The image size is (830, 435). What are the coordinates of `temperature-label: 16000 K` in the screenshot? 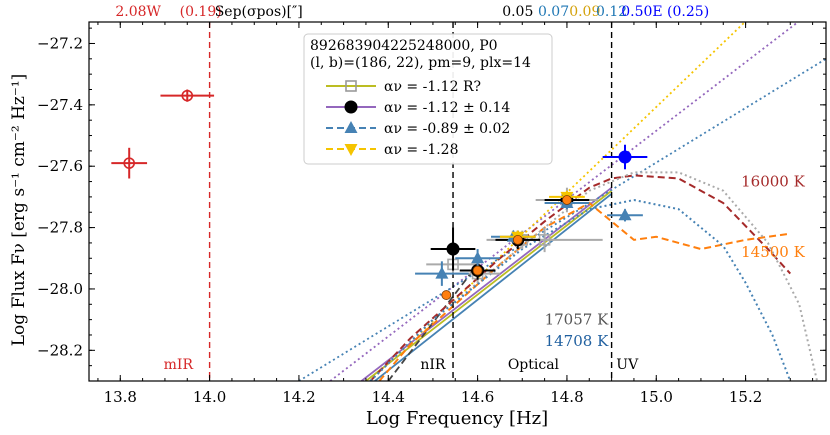 It's located at (773, 182).